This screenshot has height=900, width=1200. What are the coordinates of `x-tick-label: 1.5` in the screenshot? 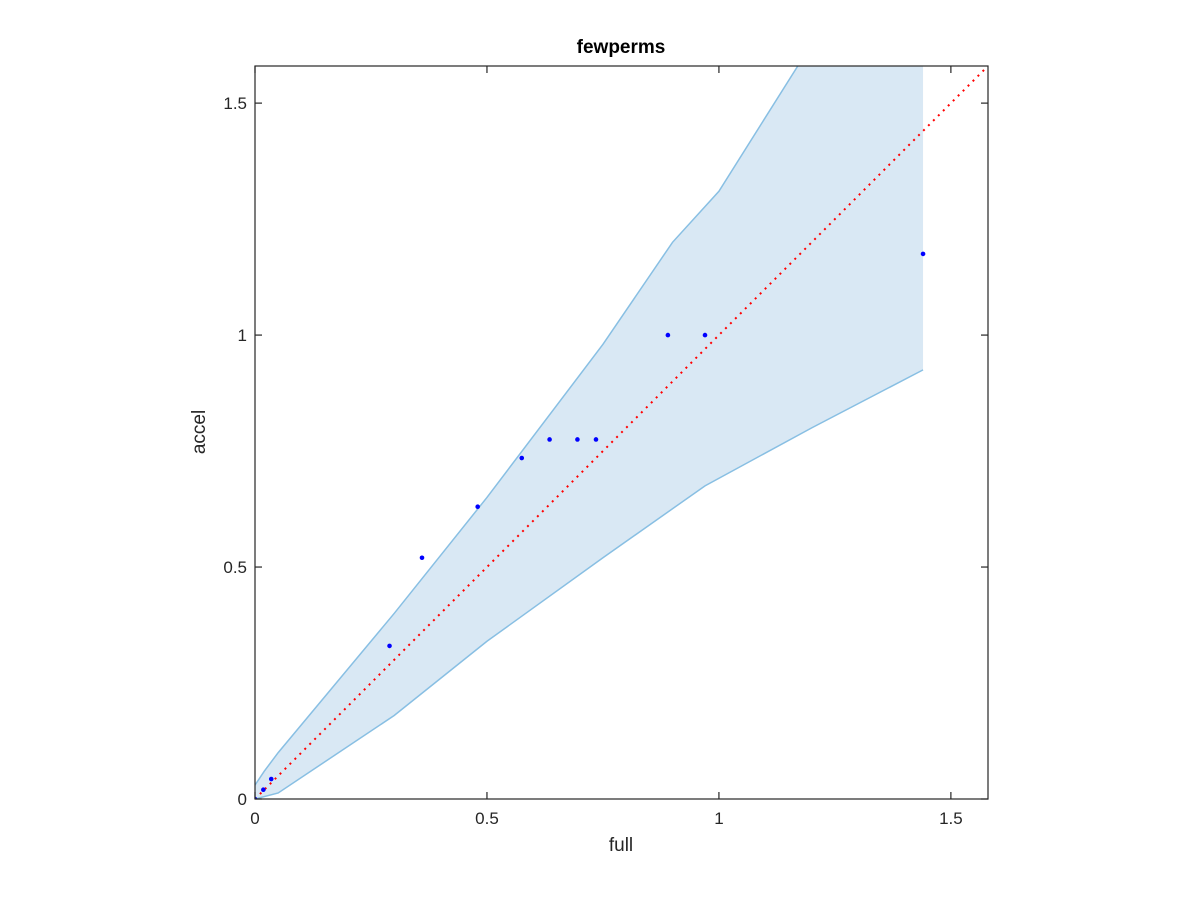 It's located at (951, 818).